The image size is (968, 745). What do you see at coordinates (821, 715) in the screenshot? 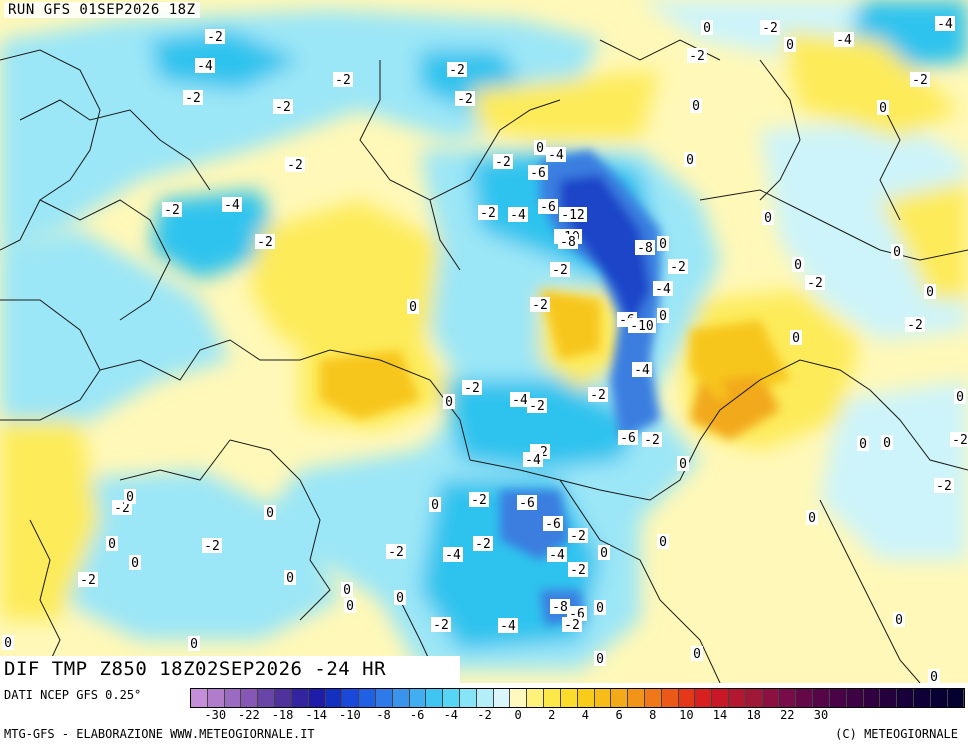
I see `scale-tick-label: 30` at bounding box center [821, 715].